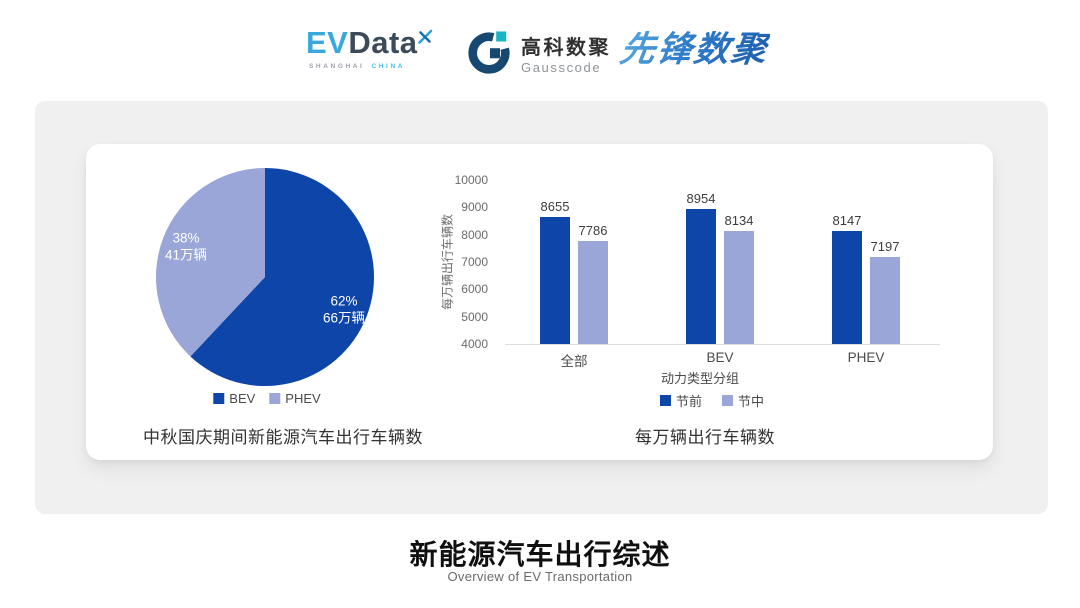  I want to click on phev-legend-label: PHEV, so click(303, 398).